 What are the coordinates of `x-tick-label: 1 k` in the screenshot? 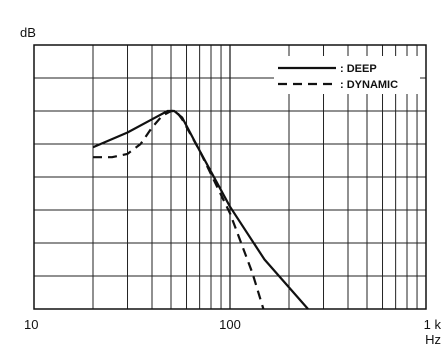 It's located at (433, 324).